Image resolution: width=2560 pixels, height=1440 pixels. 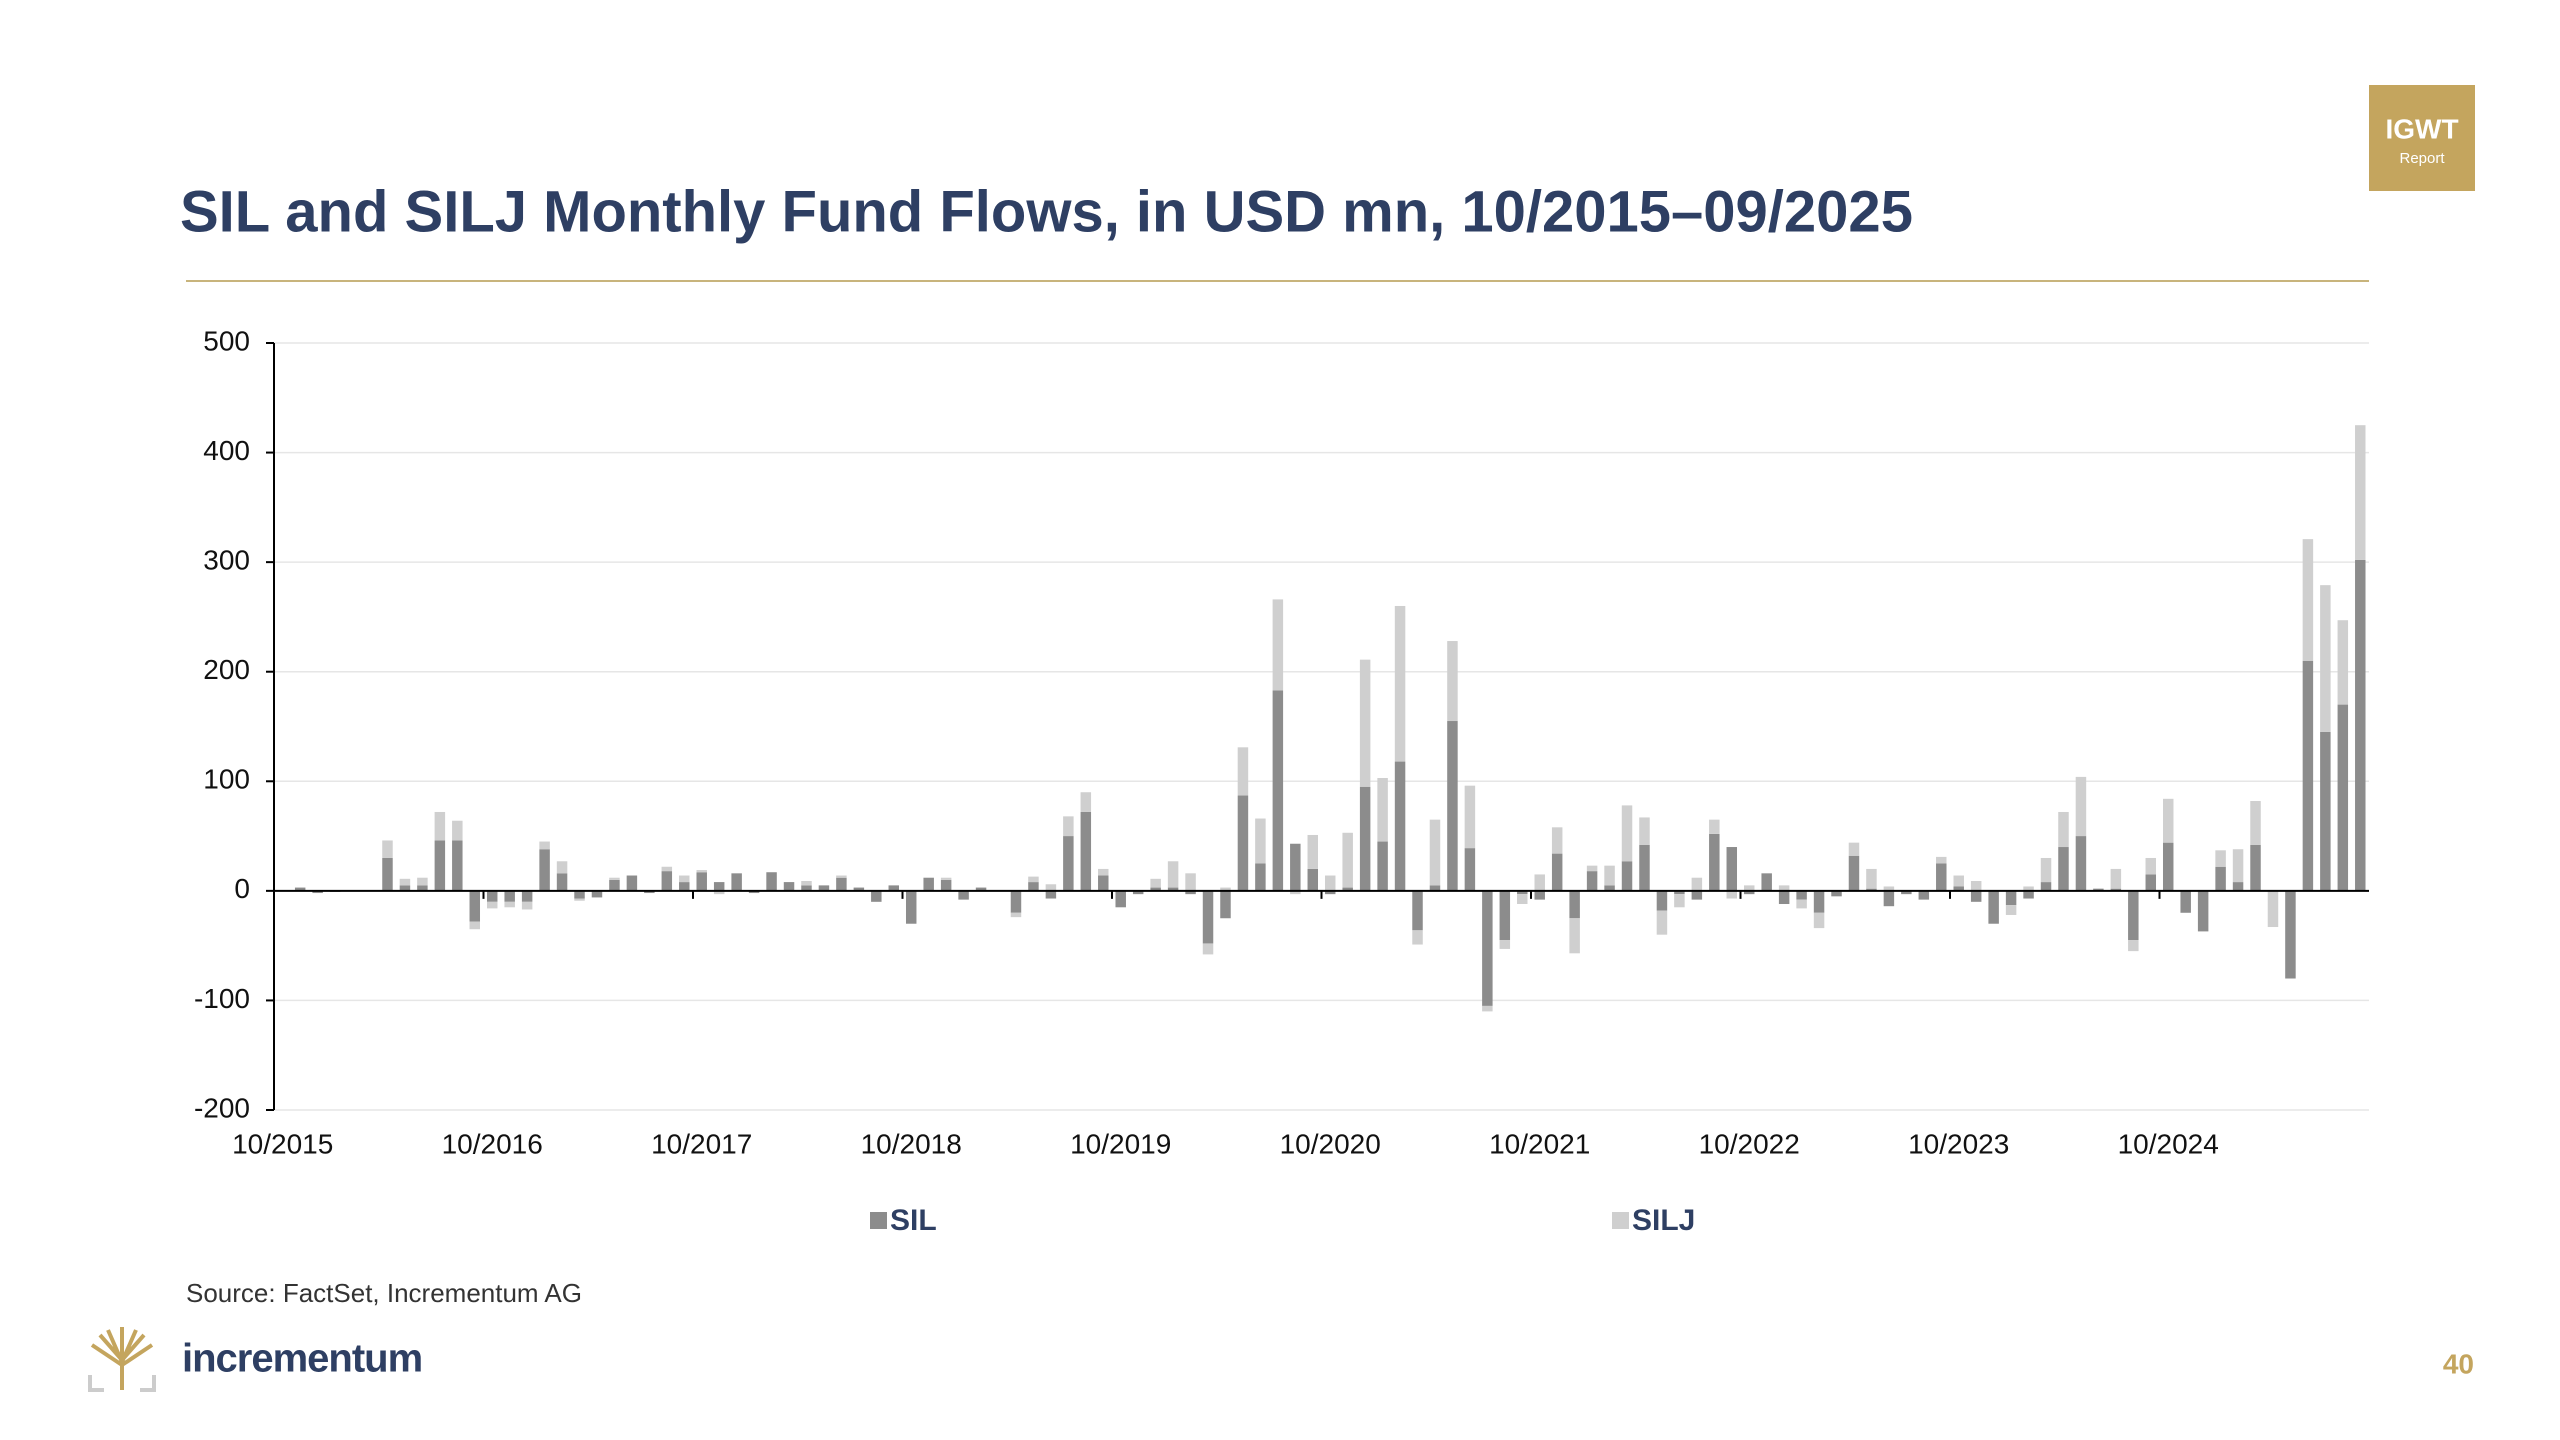 I want to click on x-tick-label: 10/2020, so click(x=1330, y=1143).